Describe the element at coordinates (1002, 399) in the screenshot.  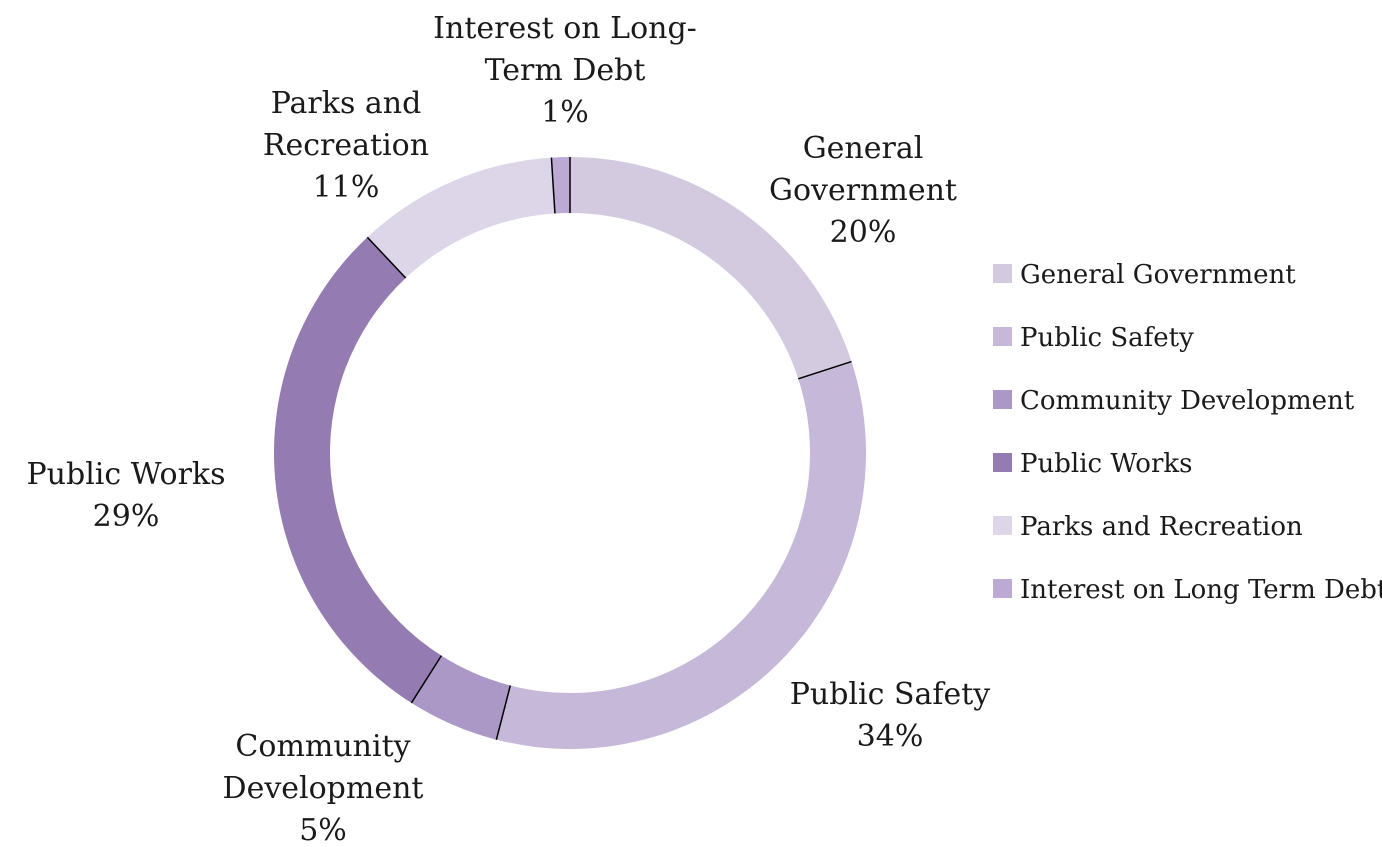
I see `legend-swatch-community-development` at that location.